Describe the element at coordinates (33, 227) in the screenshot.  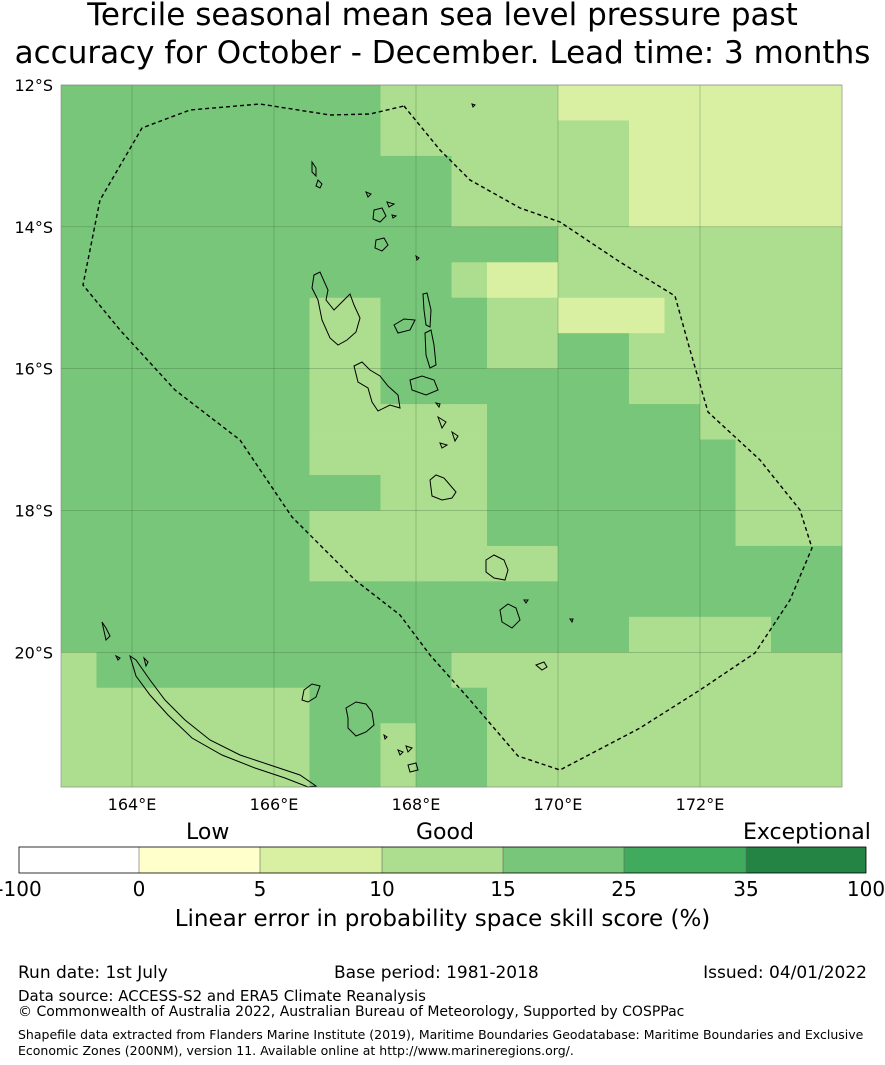
I see `latitude-label: 14°S` at that location.